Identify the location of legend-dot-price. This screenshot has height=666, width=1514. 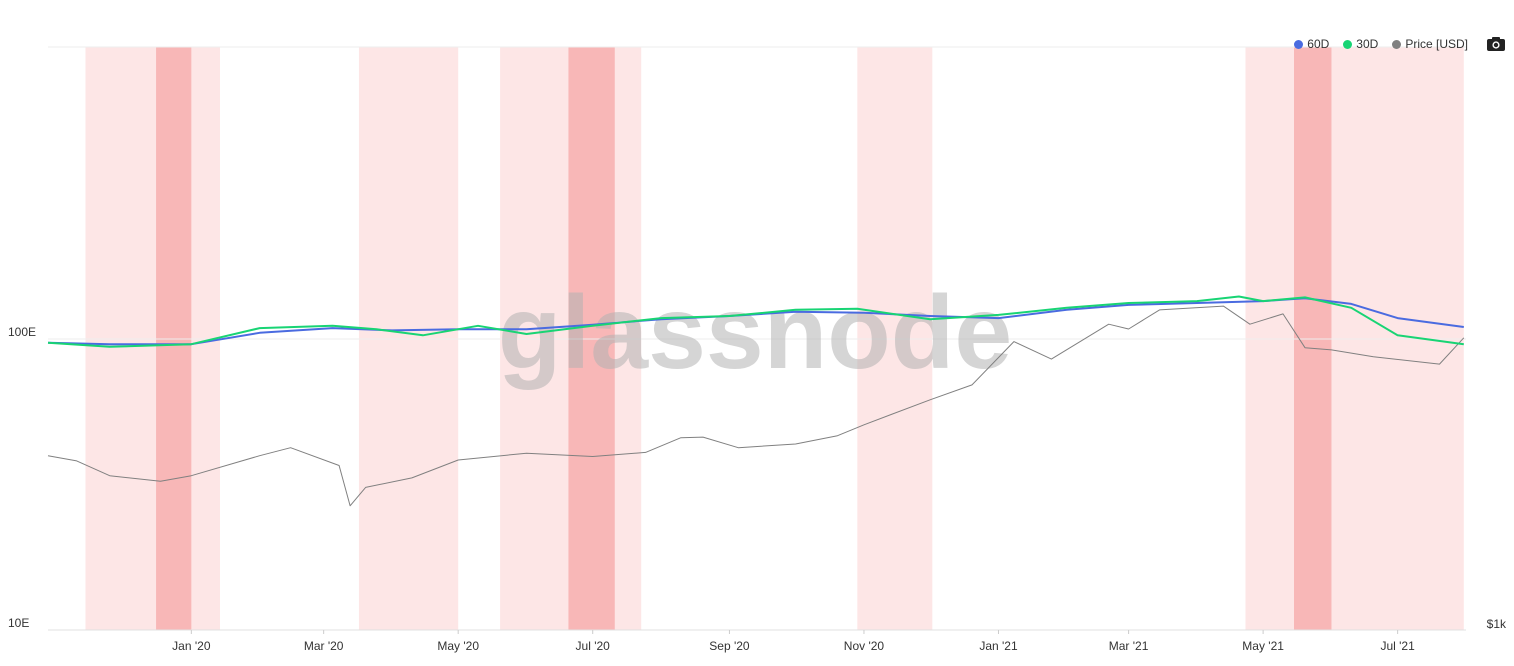
(1397, 44).